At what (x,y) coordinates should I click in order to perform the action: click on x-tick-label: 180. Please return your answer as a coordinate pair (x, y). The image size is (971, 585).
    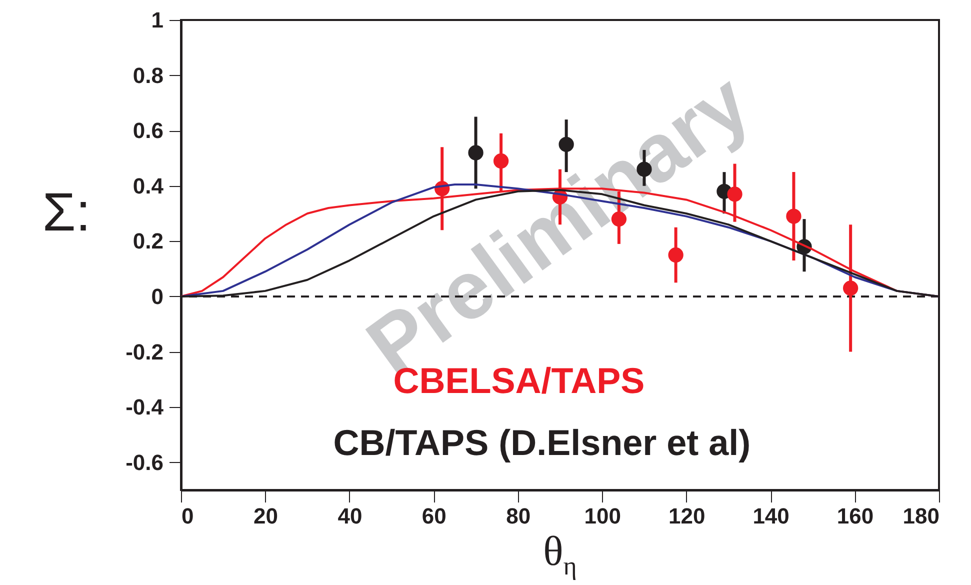
    Looking at the image, I should click on (921, 516).